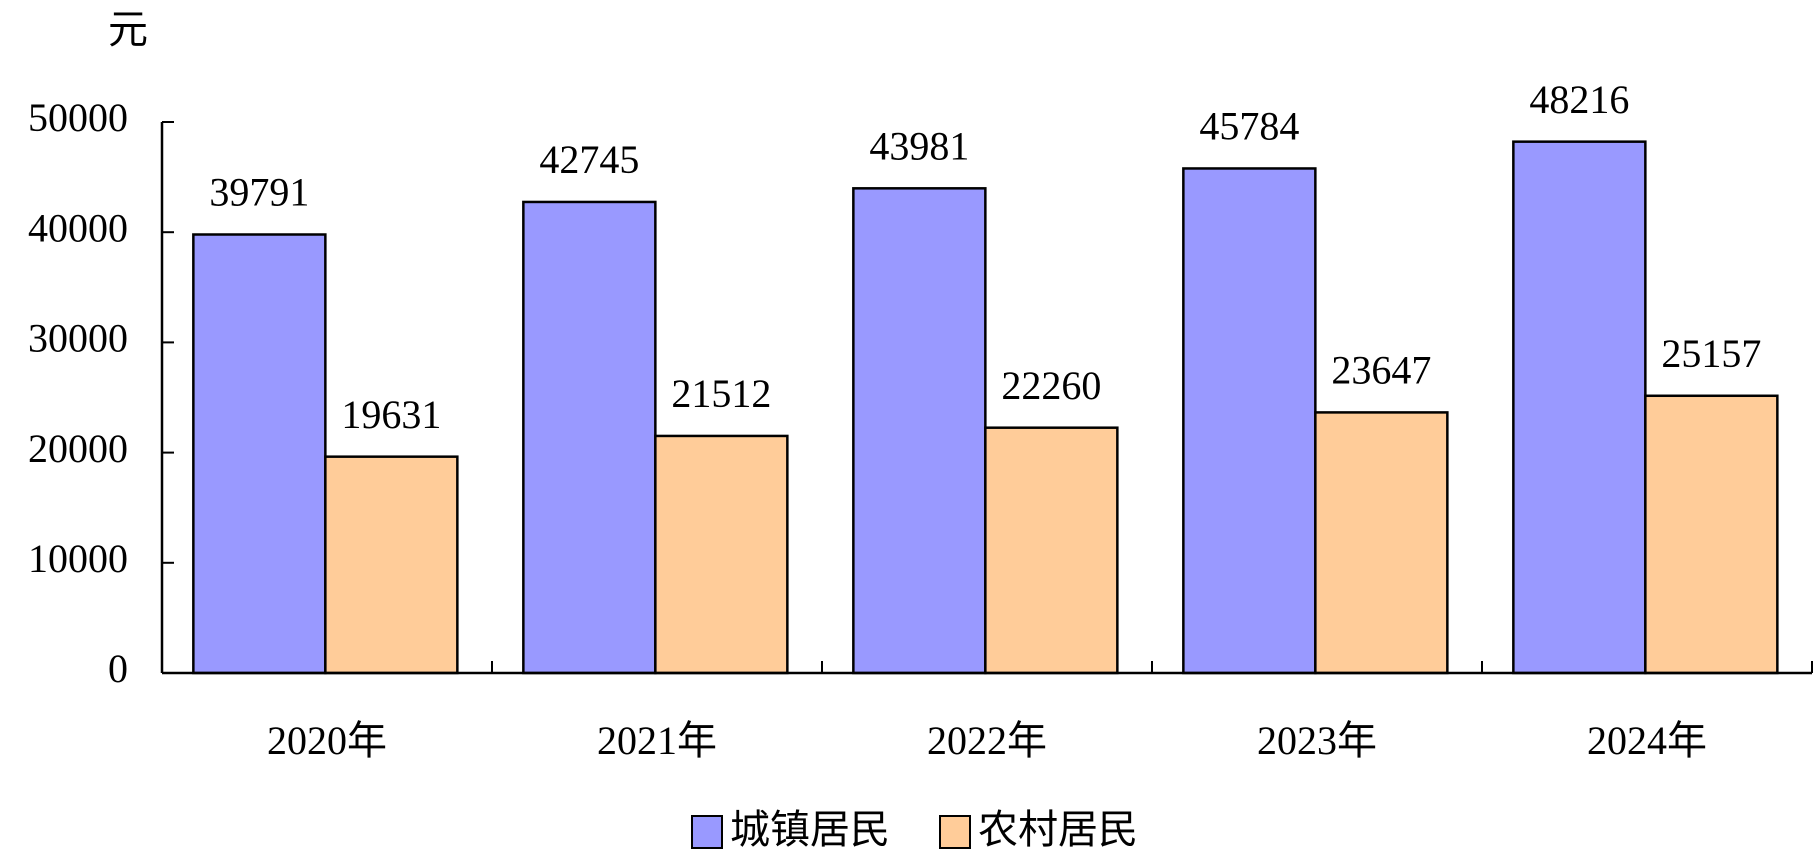 This screenshot has width=1820, height=857. What do you see at coordinates (118, 668) in the screenshot?
I see `y-tick-label: 0` at bounding box center [118, 668].